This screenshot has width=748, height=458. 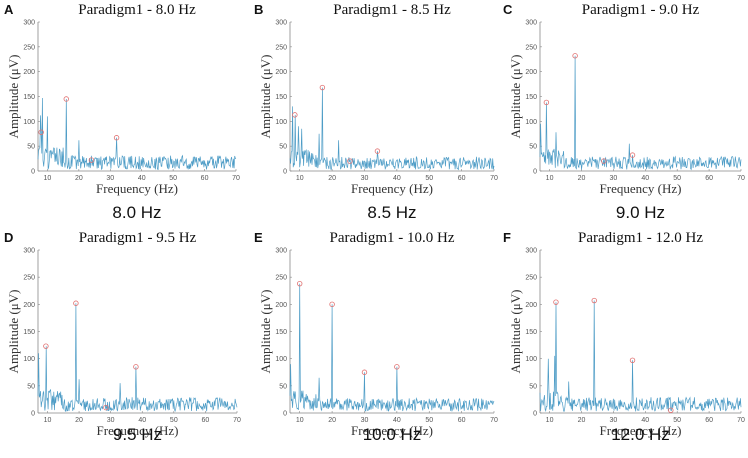 I want to click on panel-letter: D, so click(x=8, y=237).